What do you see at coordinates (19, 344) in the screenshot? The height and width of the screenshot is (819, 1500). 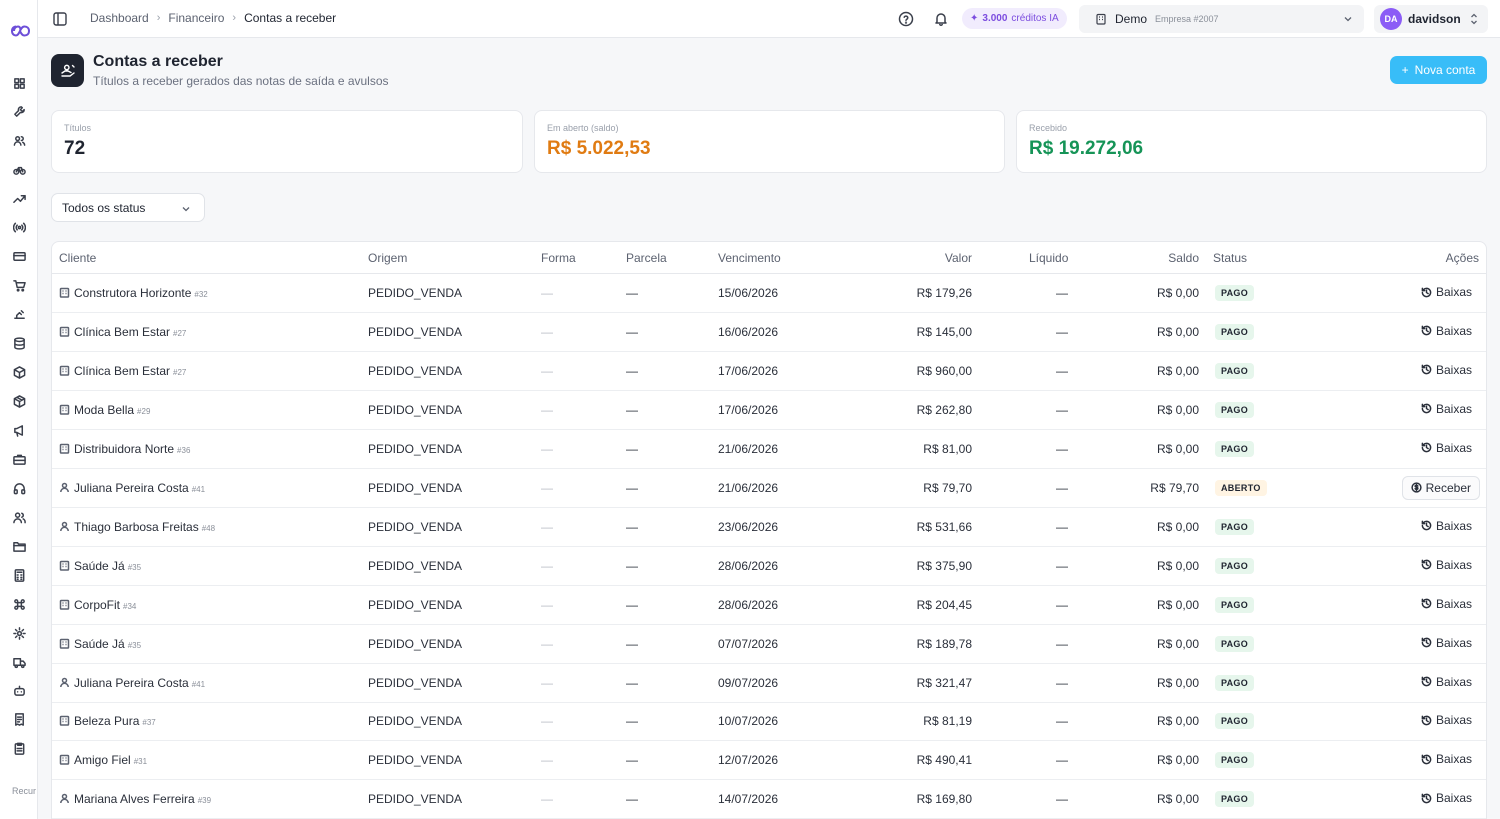 I see `database-icon` at bounding box center [19, 344].